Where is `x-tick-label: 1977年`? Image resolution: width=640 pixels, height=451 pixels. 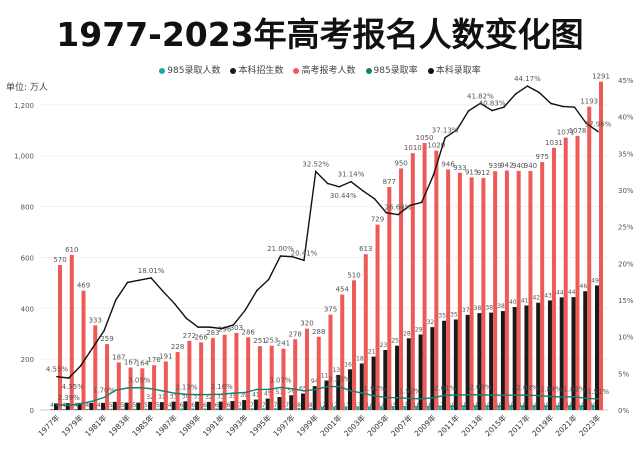
x-tick-label: 1977年 is located at coordinates (49, 425).